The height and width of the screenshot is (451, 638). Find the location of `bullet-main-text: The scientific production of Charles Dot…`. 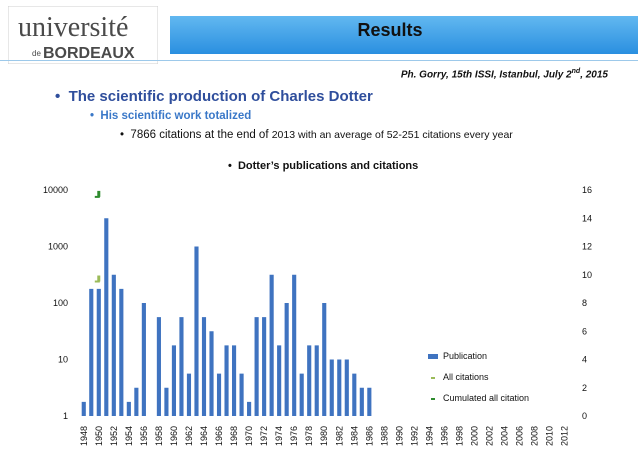

bullet-main-text: The scientific production of Charles Dot… is located at coordinates (220, 96).